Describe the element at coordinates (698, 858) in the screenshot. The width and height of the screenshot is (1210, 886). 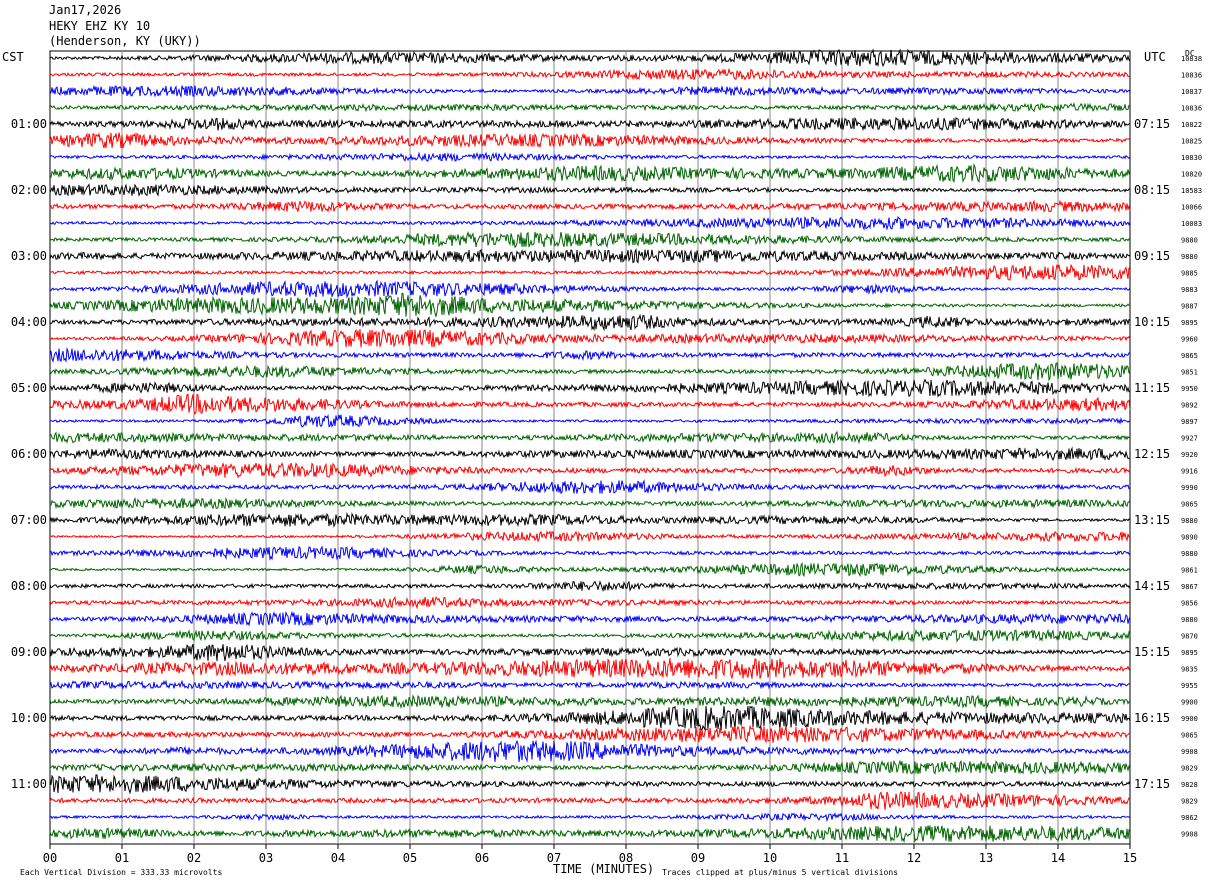
I see `x-tick-label: 09` at that location.